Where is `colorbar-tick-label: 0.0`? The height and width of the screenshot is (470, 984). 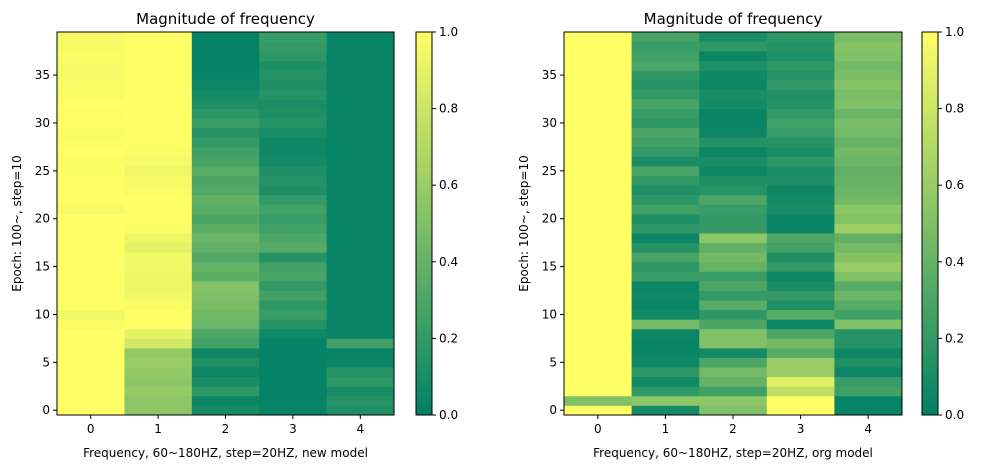 colorbar-tick-label: 0.0 is located at coordinates (954, 415).